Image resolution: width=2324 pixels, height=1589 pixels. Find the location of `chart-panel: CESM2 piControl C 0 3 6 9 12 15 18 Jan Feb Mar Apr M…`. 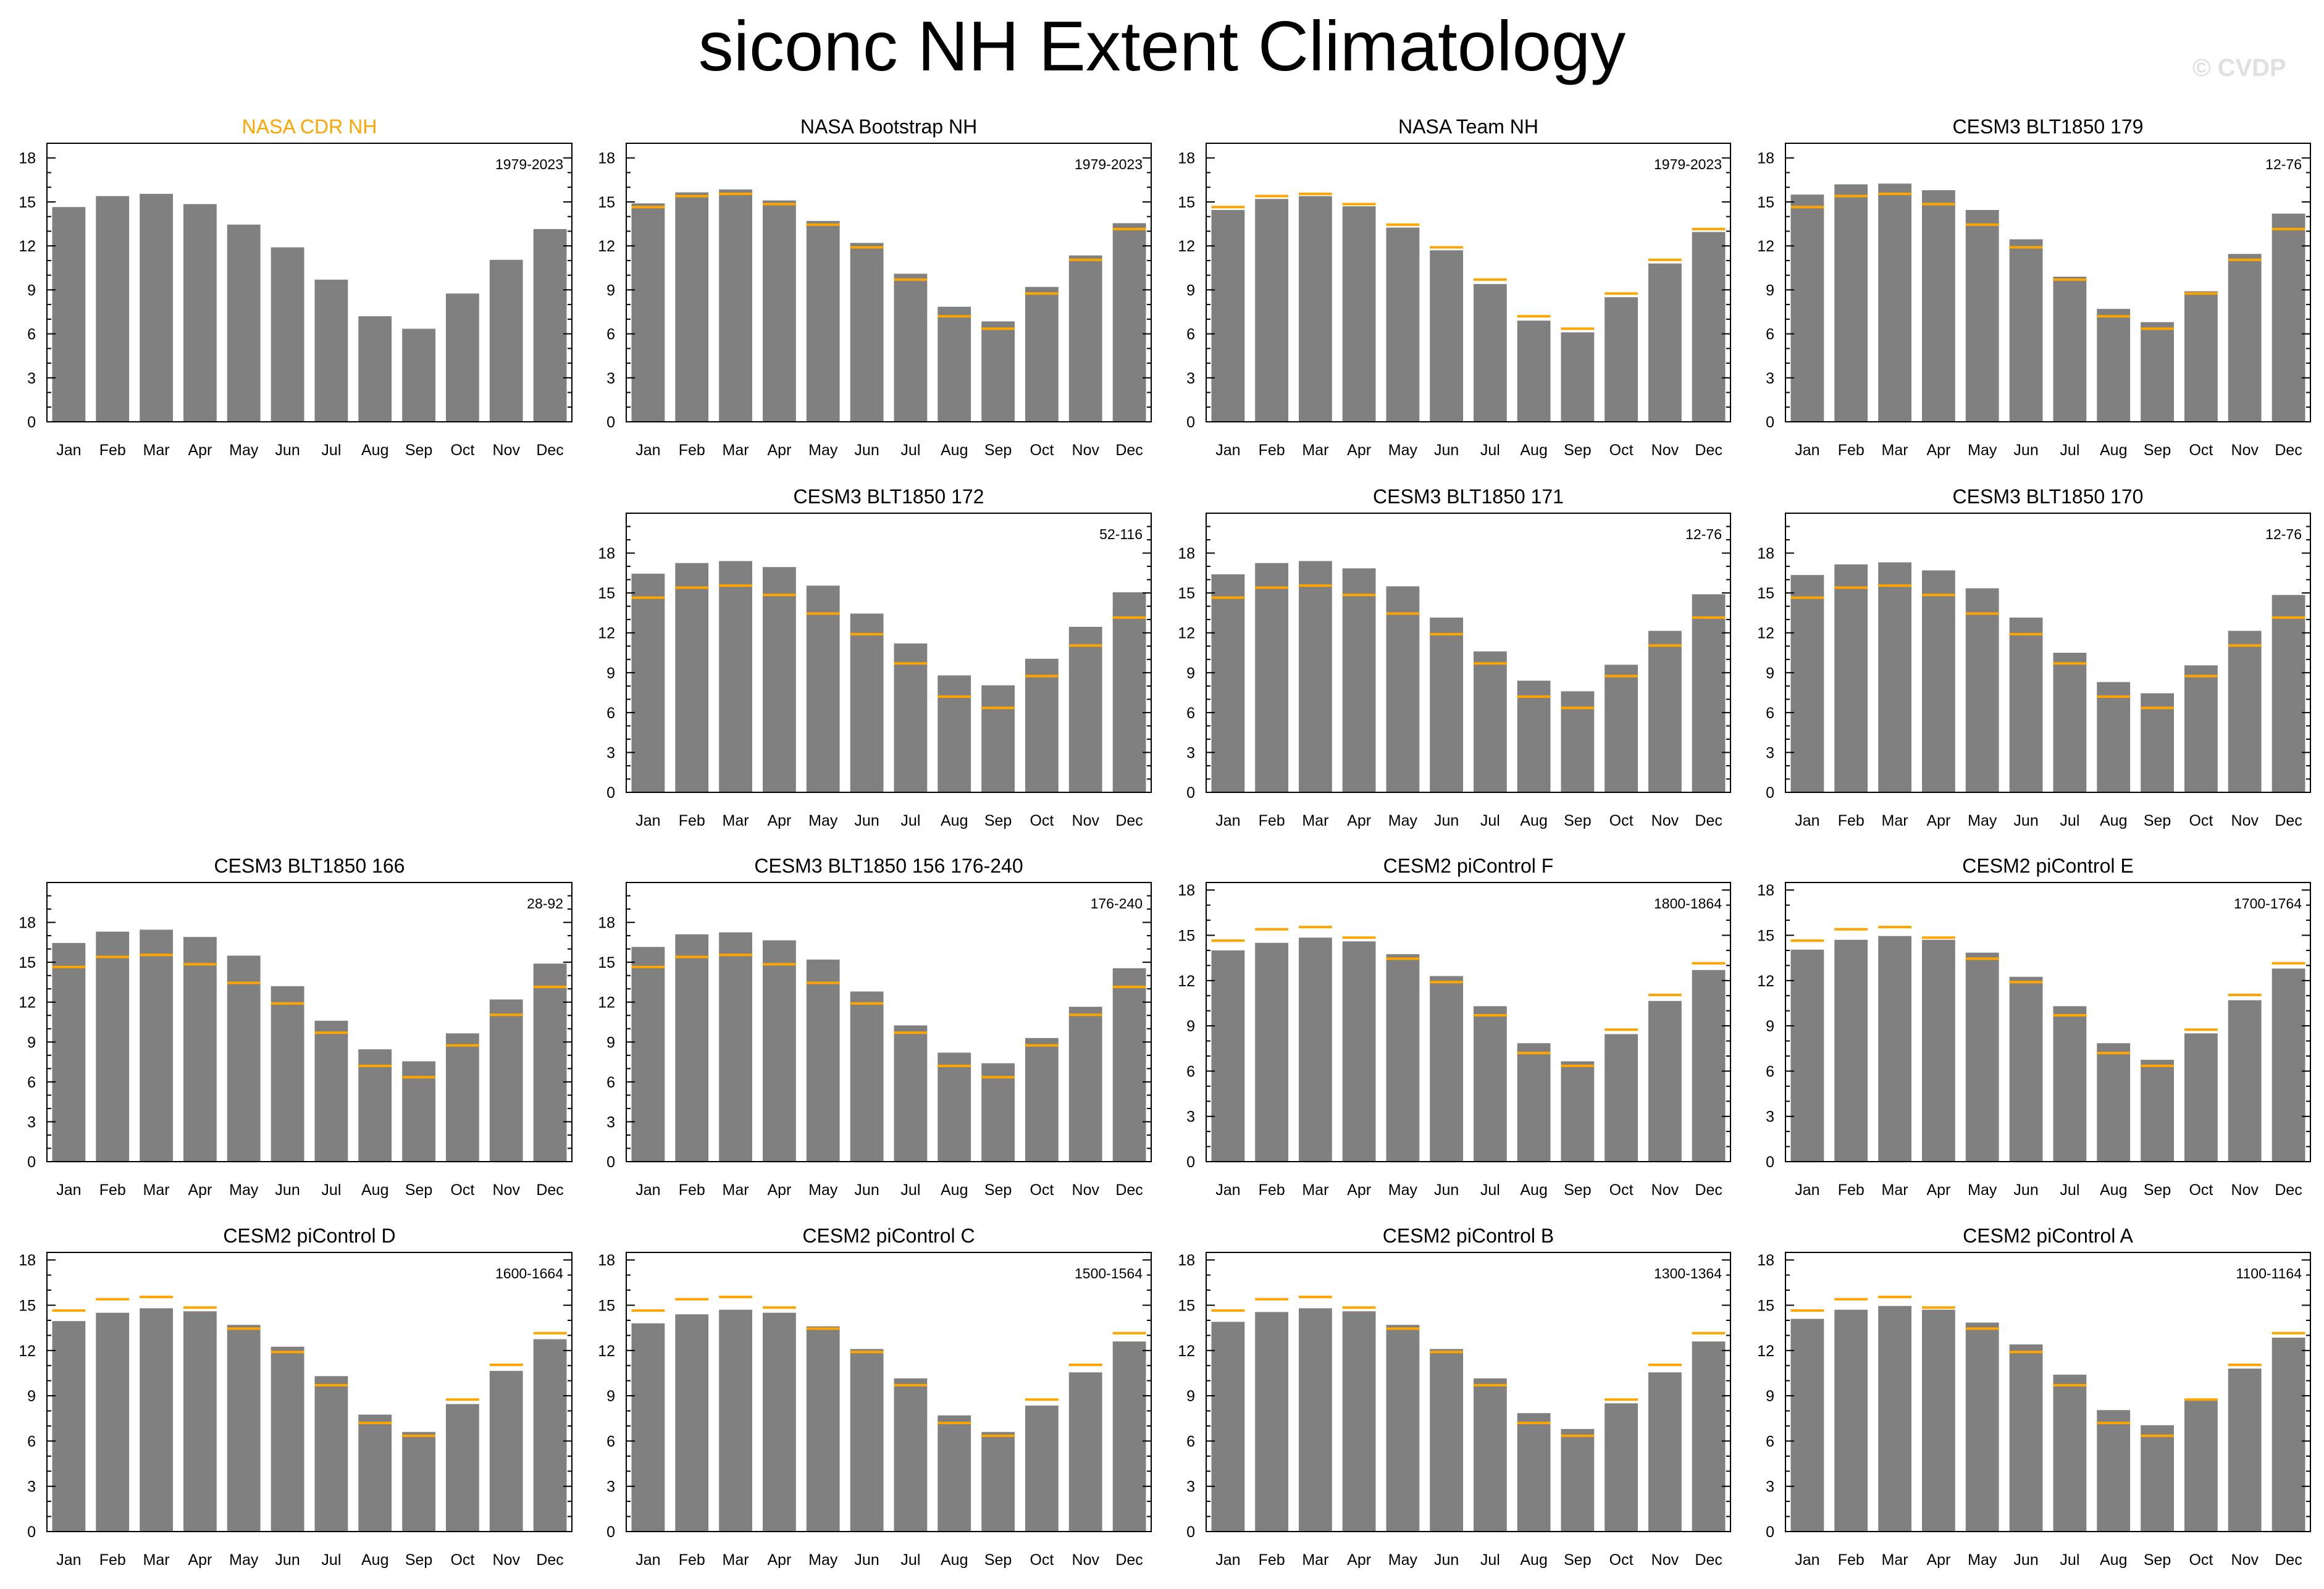

chart-panel: CESM2 piControl C 0 3 6 9 12 15 18 Jan Feb Mar Apr M… is located at coordinates (875, 1397).